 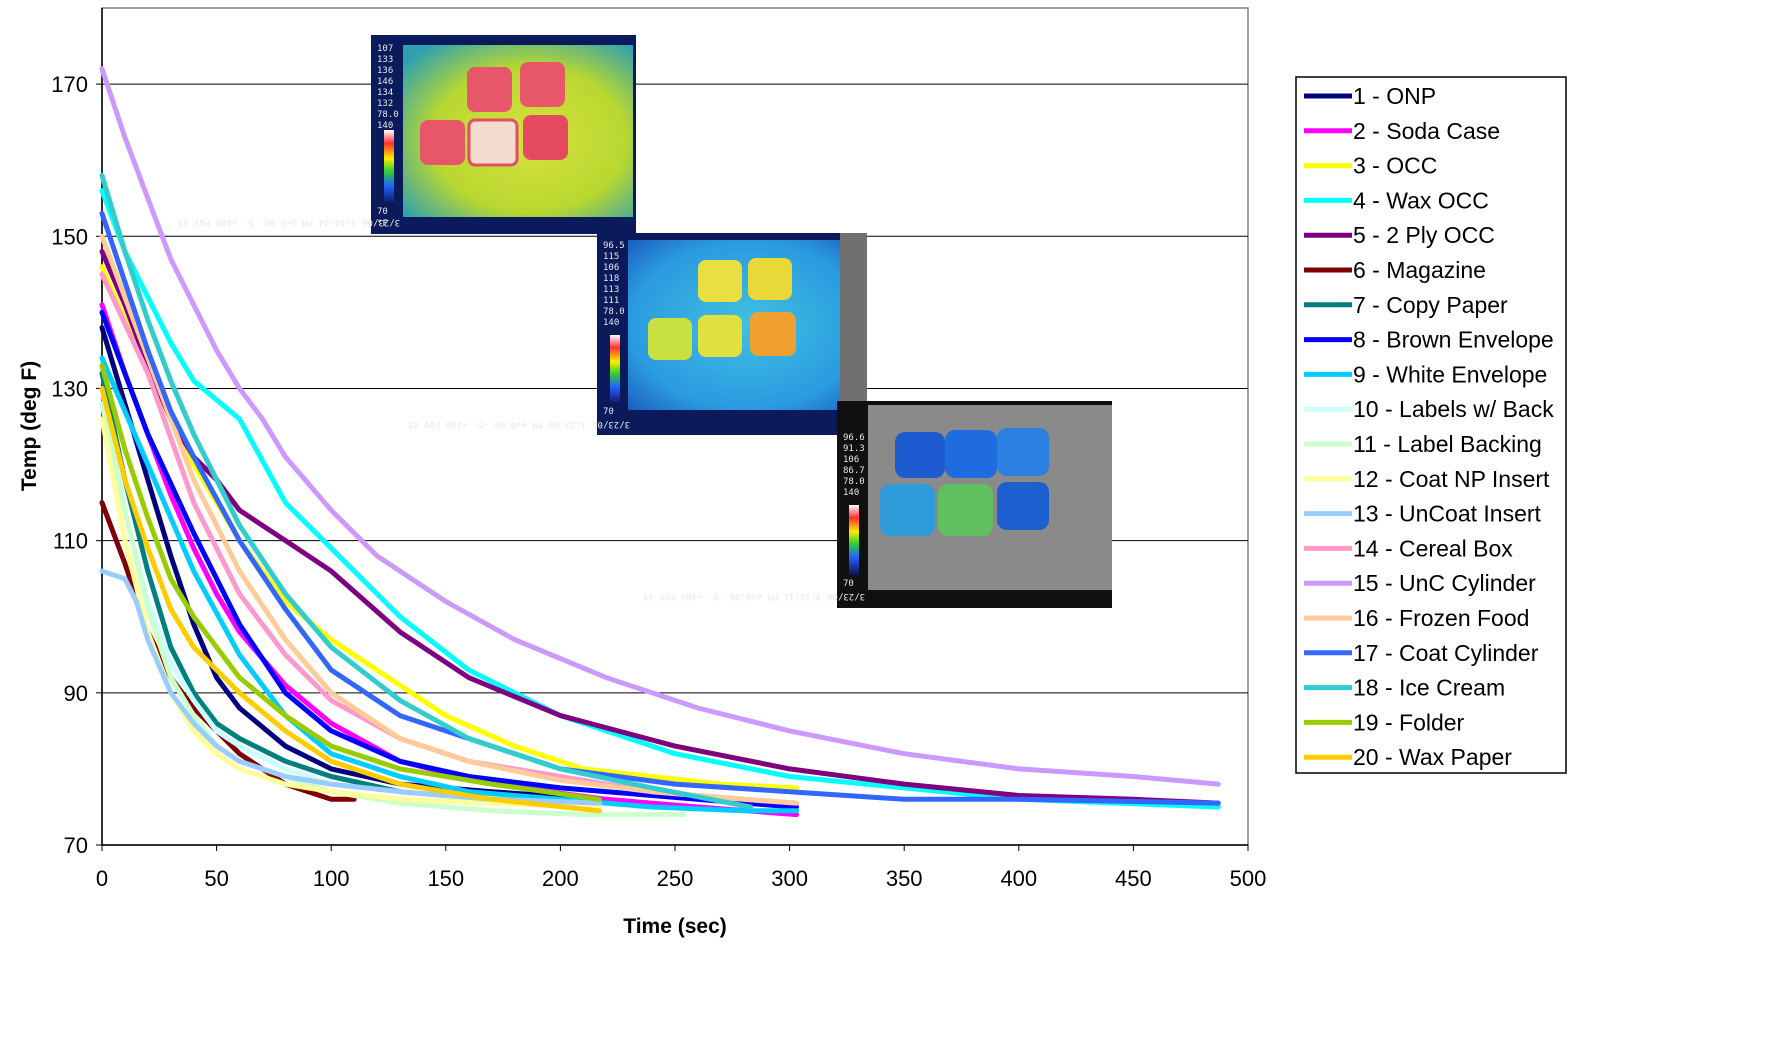 I want to click on legend-label: 18 - Ice Cream, so click(x=1429, y=688).